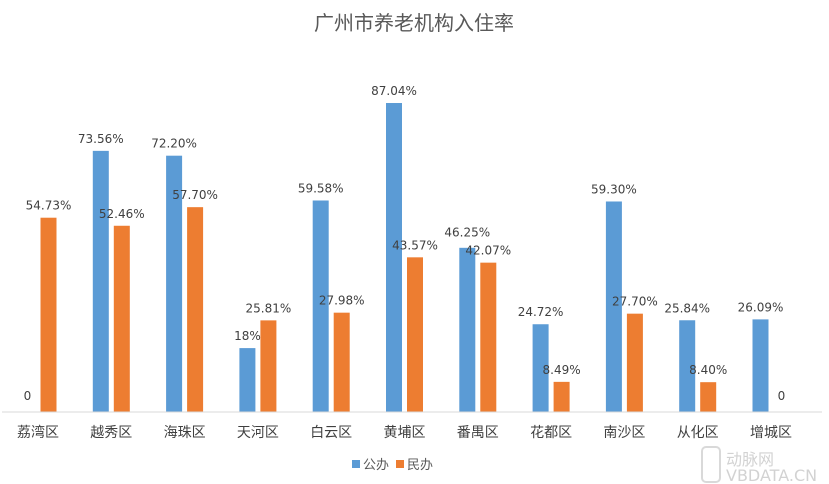 This screenshot has height=484, width=829. Describe the element at coordinates (101, 139) in the screenshot. I see `data-label: 73.56%` at that location.